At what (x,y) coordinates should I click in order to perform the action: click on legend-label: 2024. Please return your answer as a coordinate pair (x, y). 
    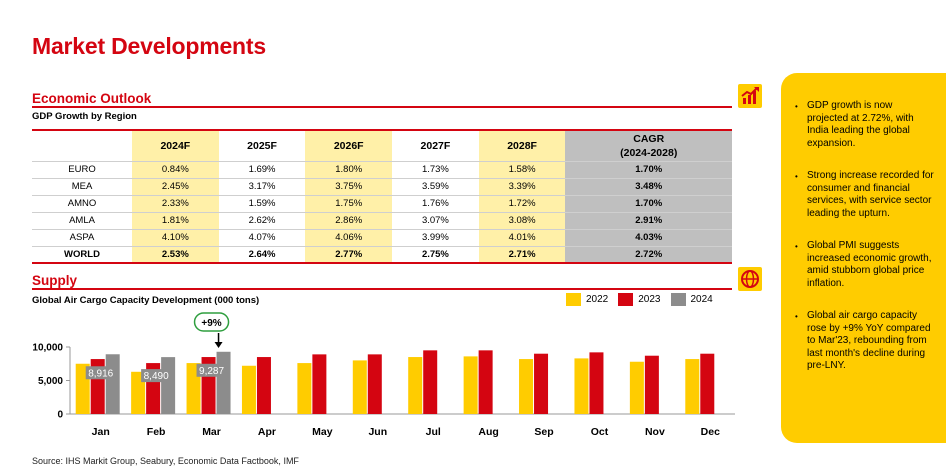
    Looking at the image, I should click on (701, 299).